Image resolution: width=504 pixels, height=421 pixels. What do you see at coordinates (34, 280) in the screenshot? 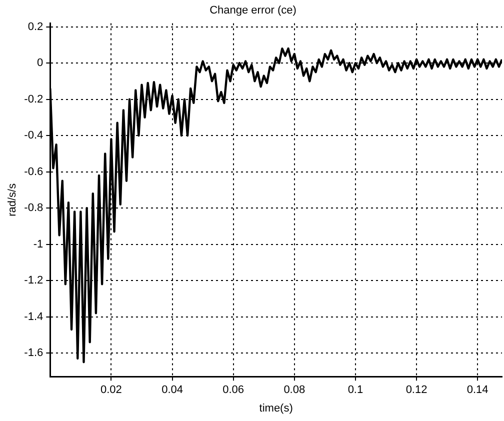
I see `y-tick-label: -1.2` at bounding box center [34, 280].